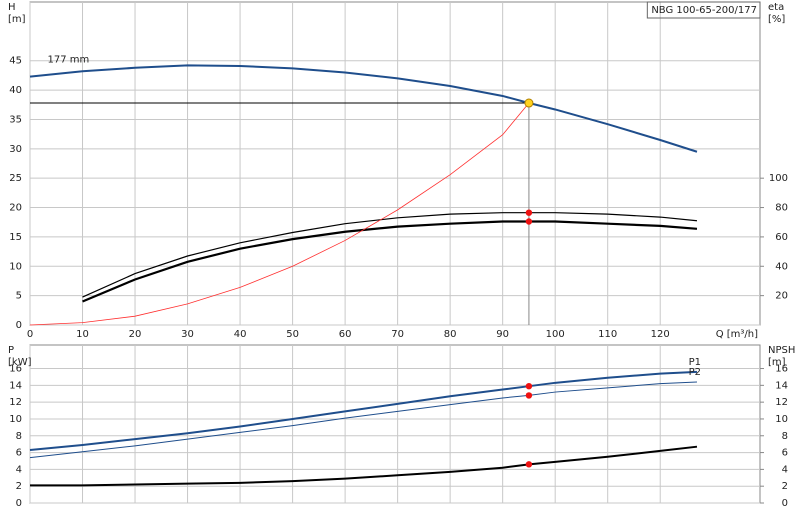  Describe the element at coordinates (785, 436) in the screenshot. I see `y2-tick-label: 8` at that location.